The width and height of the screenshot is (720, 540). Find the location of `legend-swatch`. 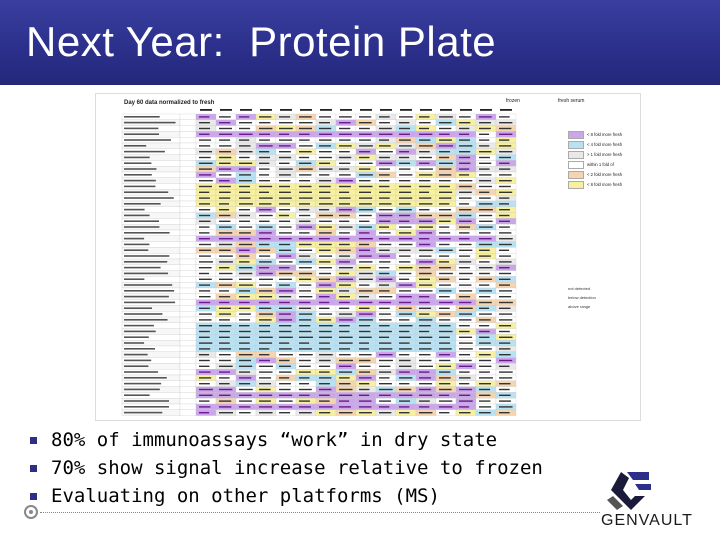

legend-swatch is located at coordinates (576, 154).